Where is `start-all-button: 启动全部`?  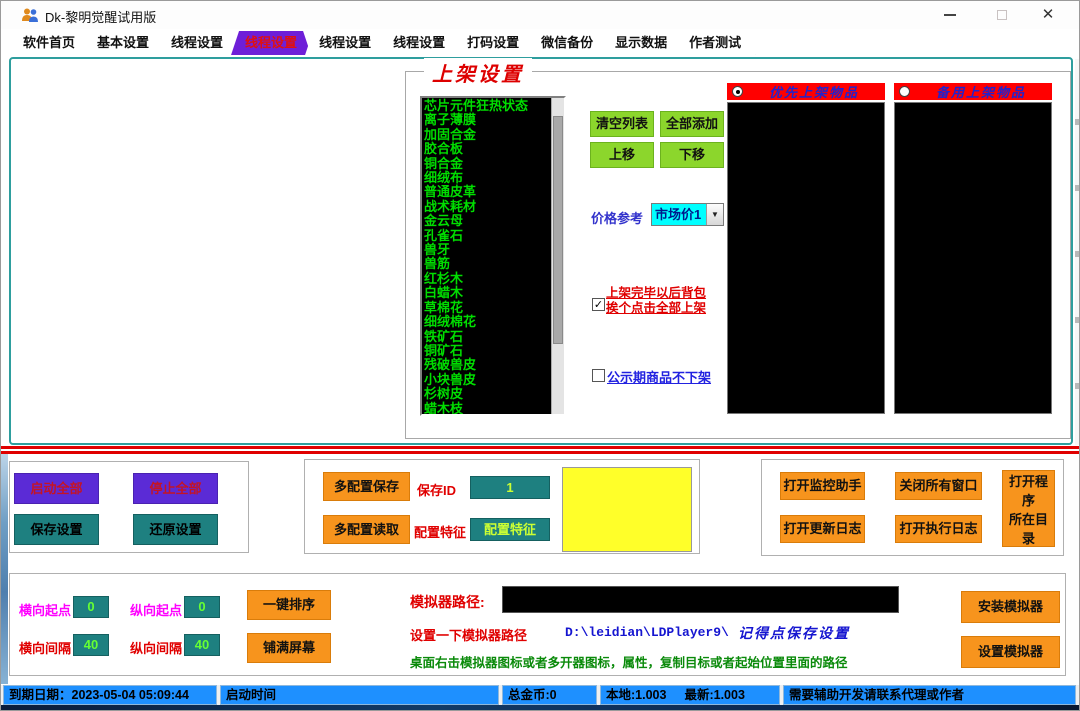
start-all-button: 启动全部 is located at coordinates (56, 488).